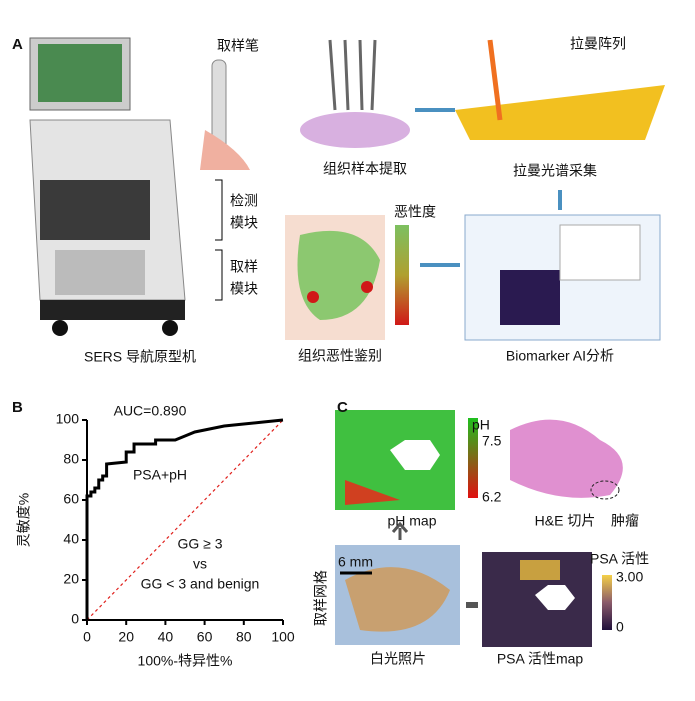 The image size is (695, 701). I want to click on label: pH map, so click(411, 521).